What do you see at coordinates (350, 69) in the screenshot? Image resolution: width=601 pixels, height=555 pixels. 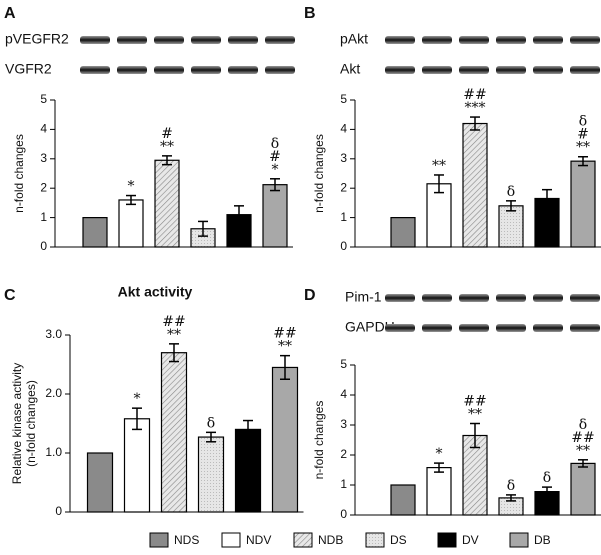 I see `blot-label: Akt` at bounding box center [350, 69].